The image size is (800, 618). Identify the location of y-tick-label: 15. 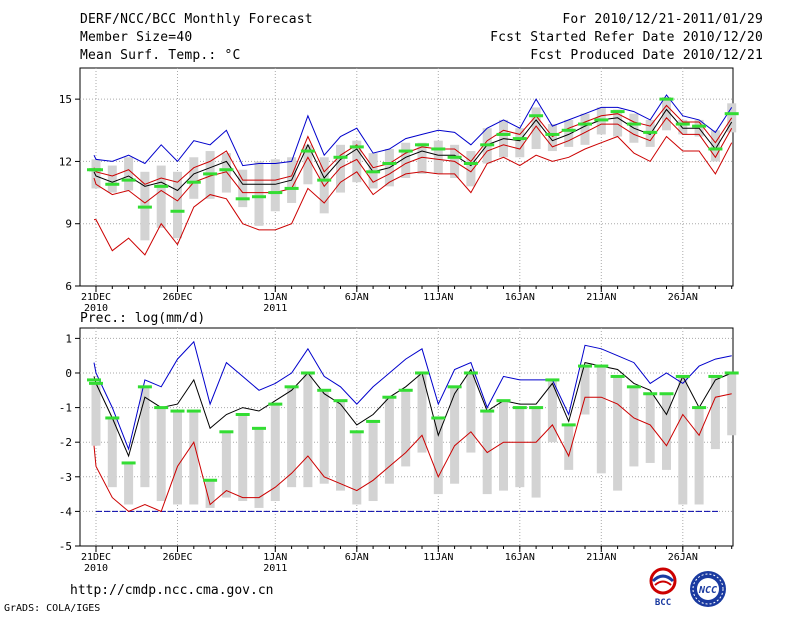
(65, 99).